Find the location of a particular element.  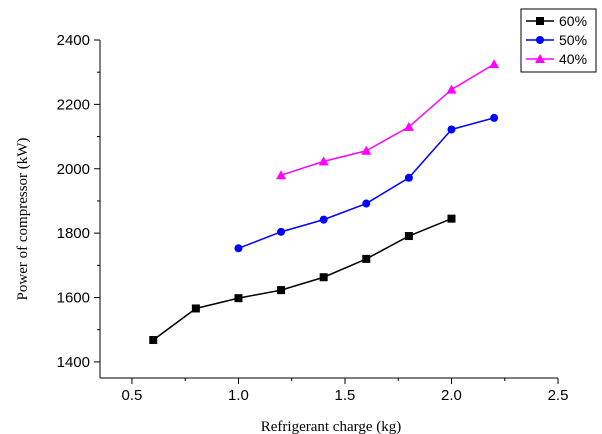

y-tick-label: 2200 is located at coordinates (73, 104).